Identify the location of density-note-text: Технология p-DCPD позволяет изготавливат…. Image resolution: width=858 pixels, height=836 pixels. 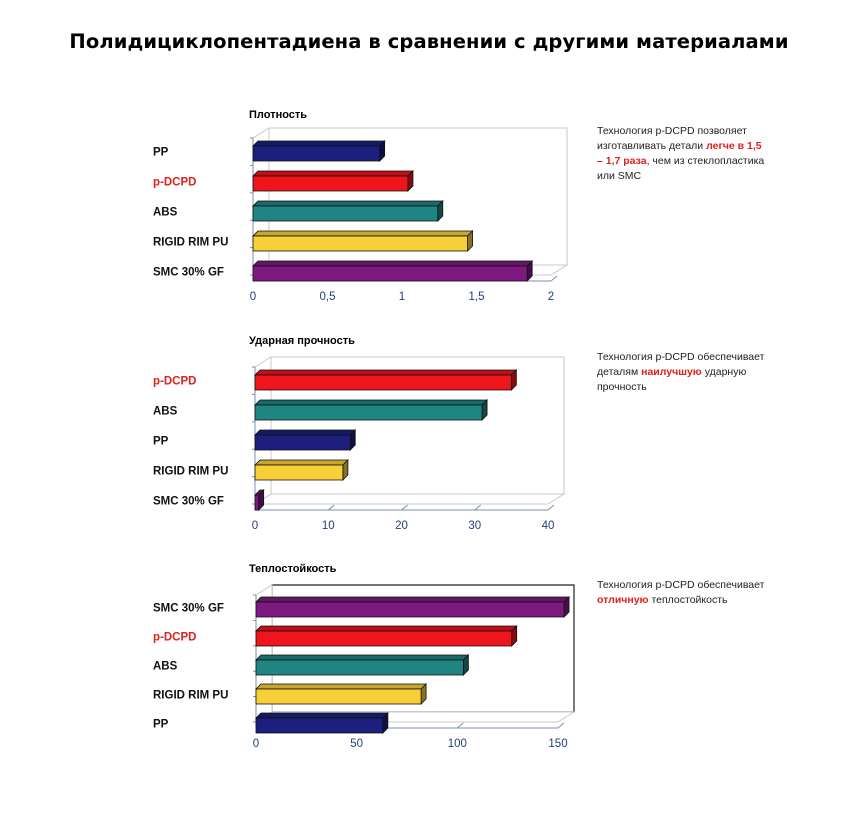
(672, 138).